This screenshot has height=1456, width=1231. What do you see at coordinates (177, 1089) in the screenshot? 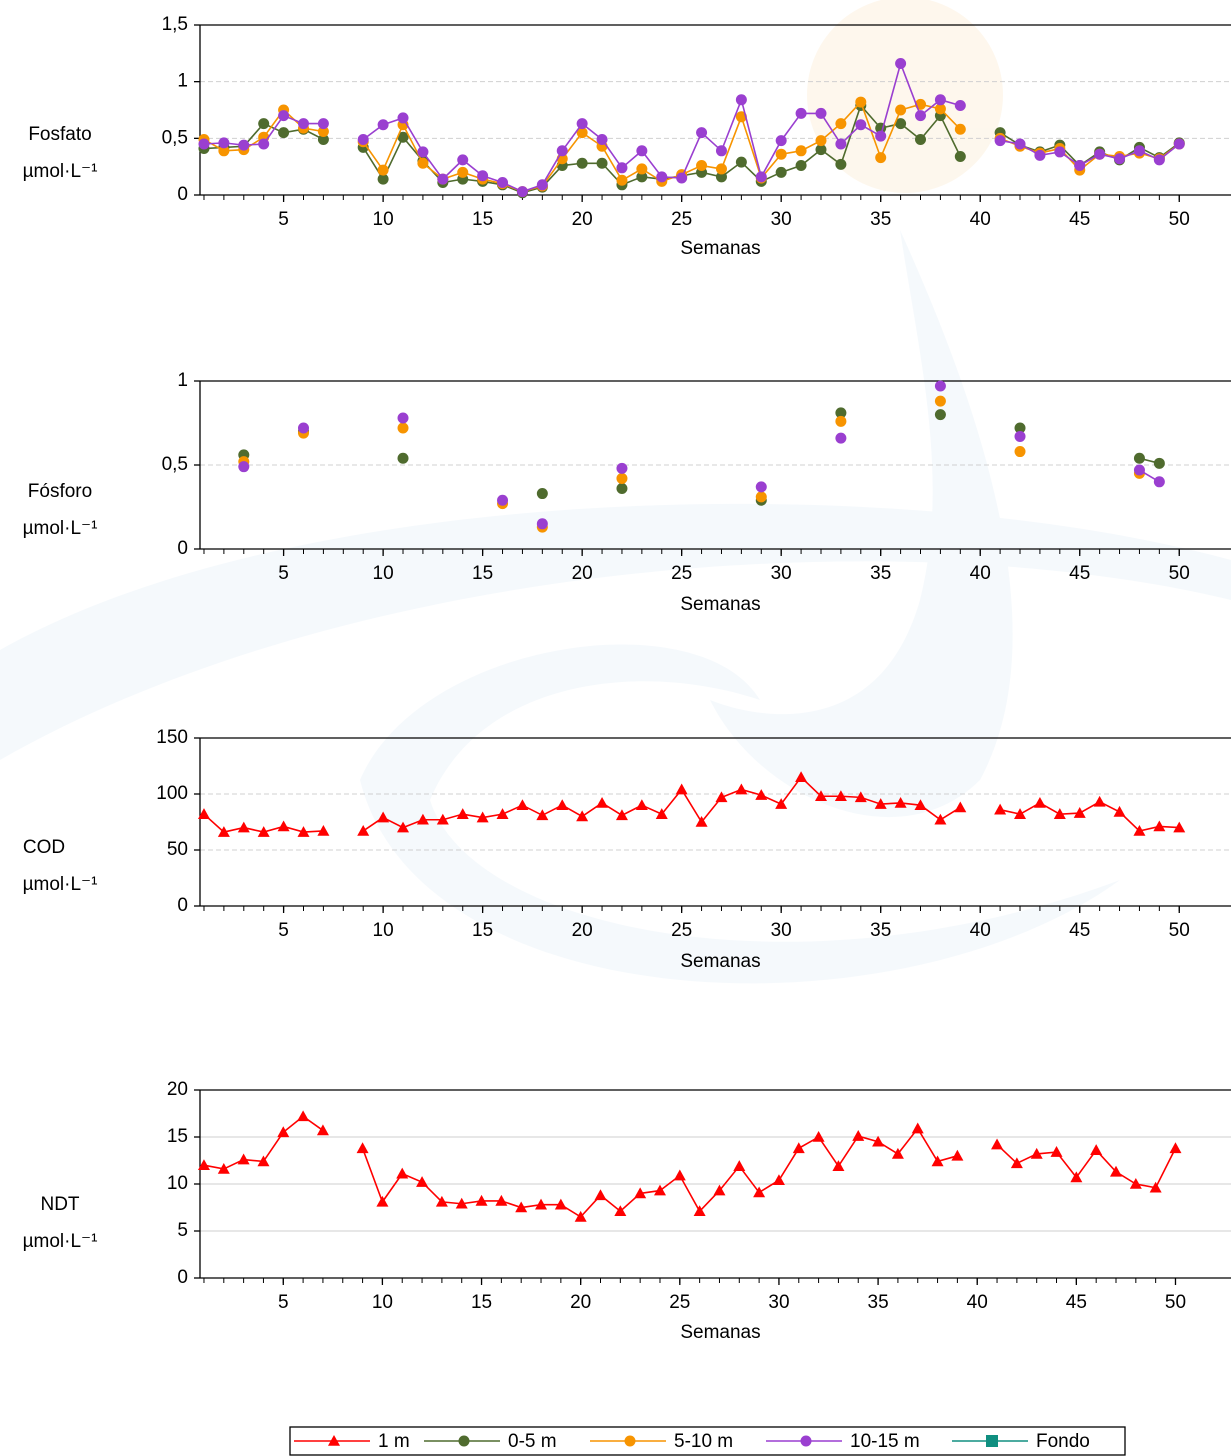
I see `y-tick-label: 20` at bounding box center [177, 1089].